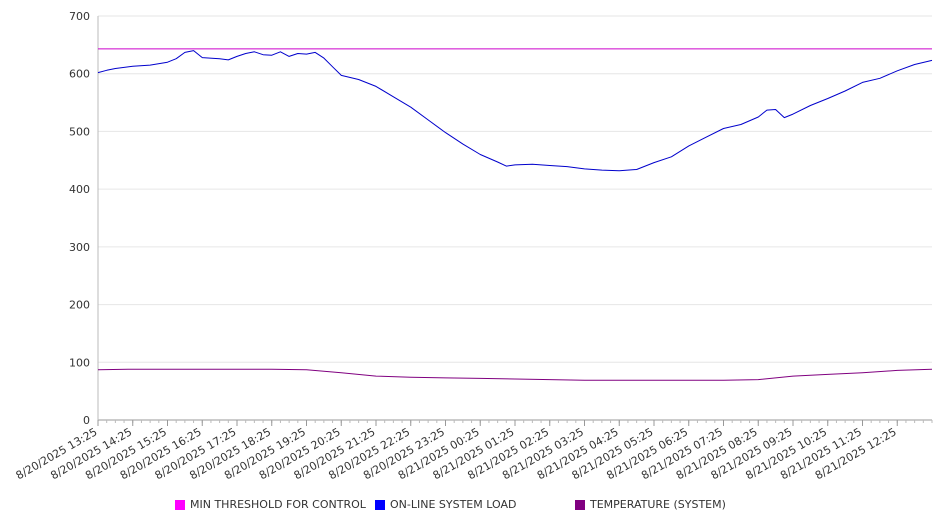 The width and height of the screenshot is (946, 526). Describe the element at coordinates (79, 131) in the screenshot. I see `y-tick-label: 500` at that location.